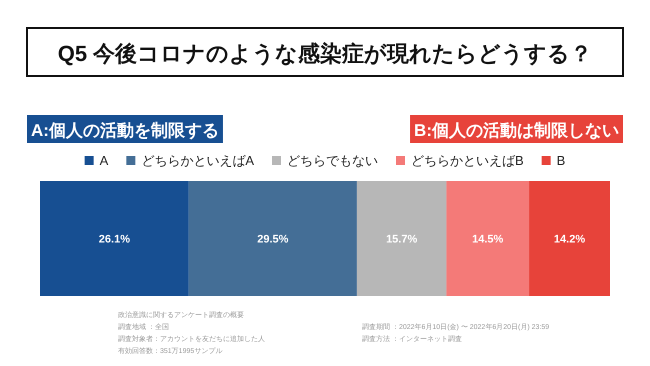 This screenshot has width=650, height=366. I want to click on data-label: 29.5%, so click(273, 240).